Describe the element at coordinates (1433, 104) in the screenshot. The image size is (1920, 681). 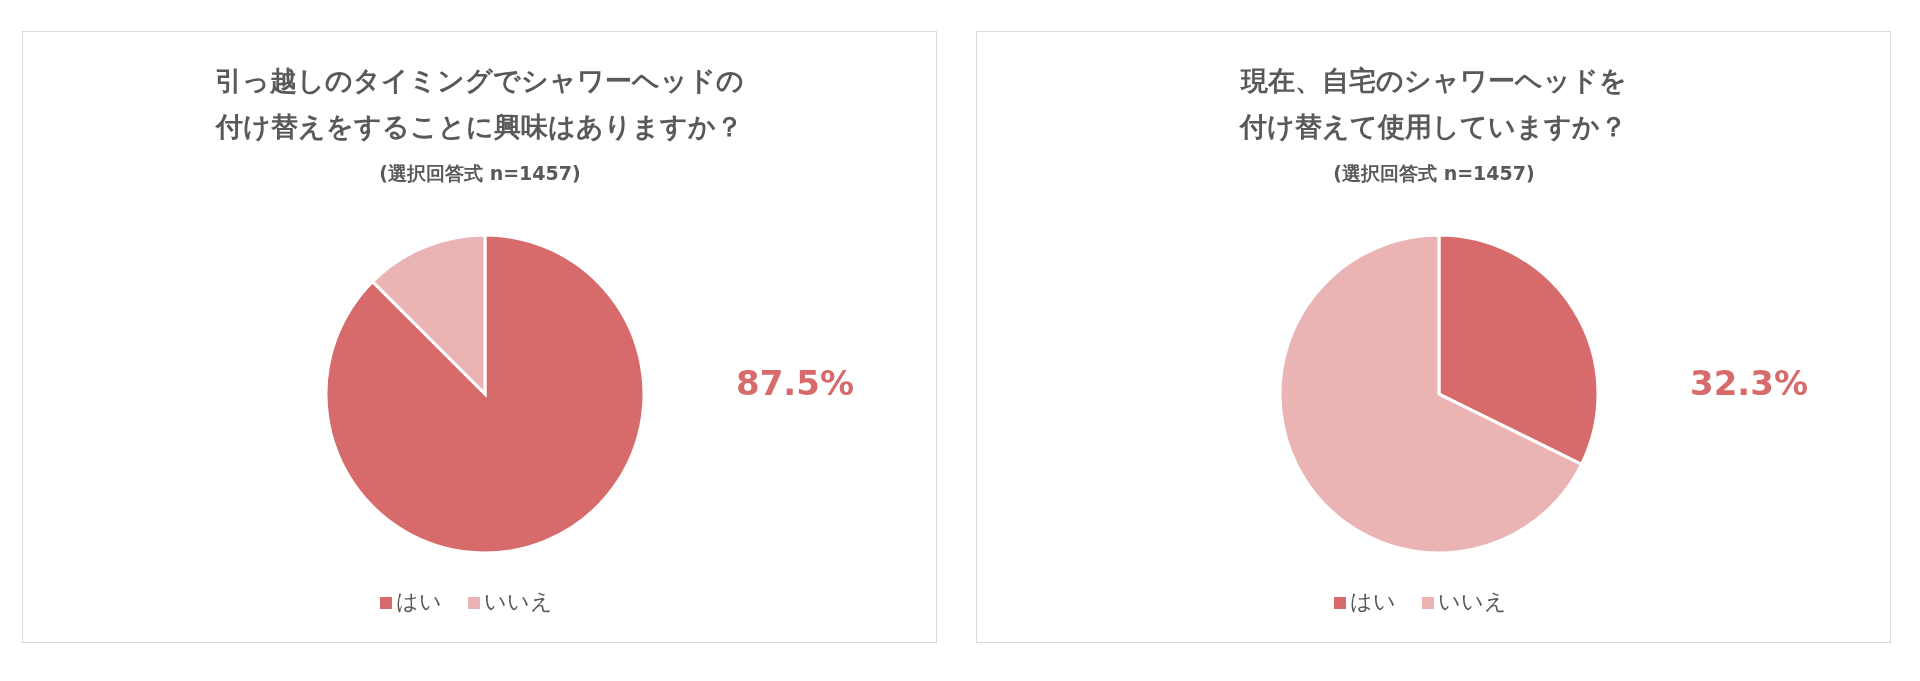
I see `chart-title: 現在、自宅のシャワーヘッドを付け替えて使用していますか？` at that location.